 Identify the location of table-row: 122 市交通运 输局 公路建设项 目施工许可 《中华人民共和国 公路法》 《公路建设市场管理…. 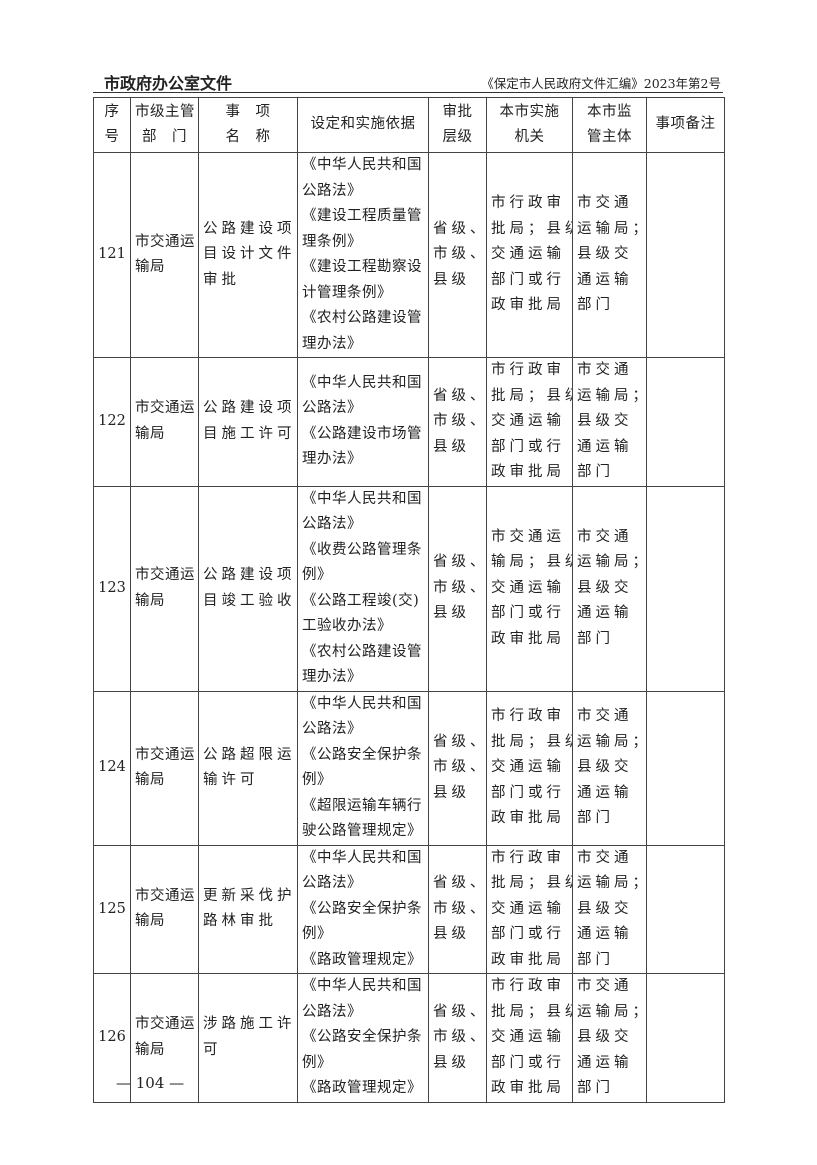
(409, 422).